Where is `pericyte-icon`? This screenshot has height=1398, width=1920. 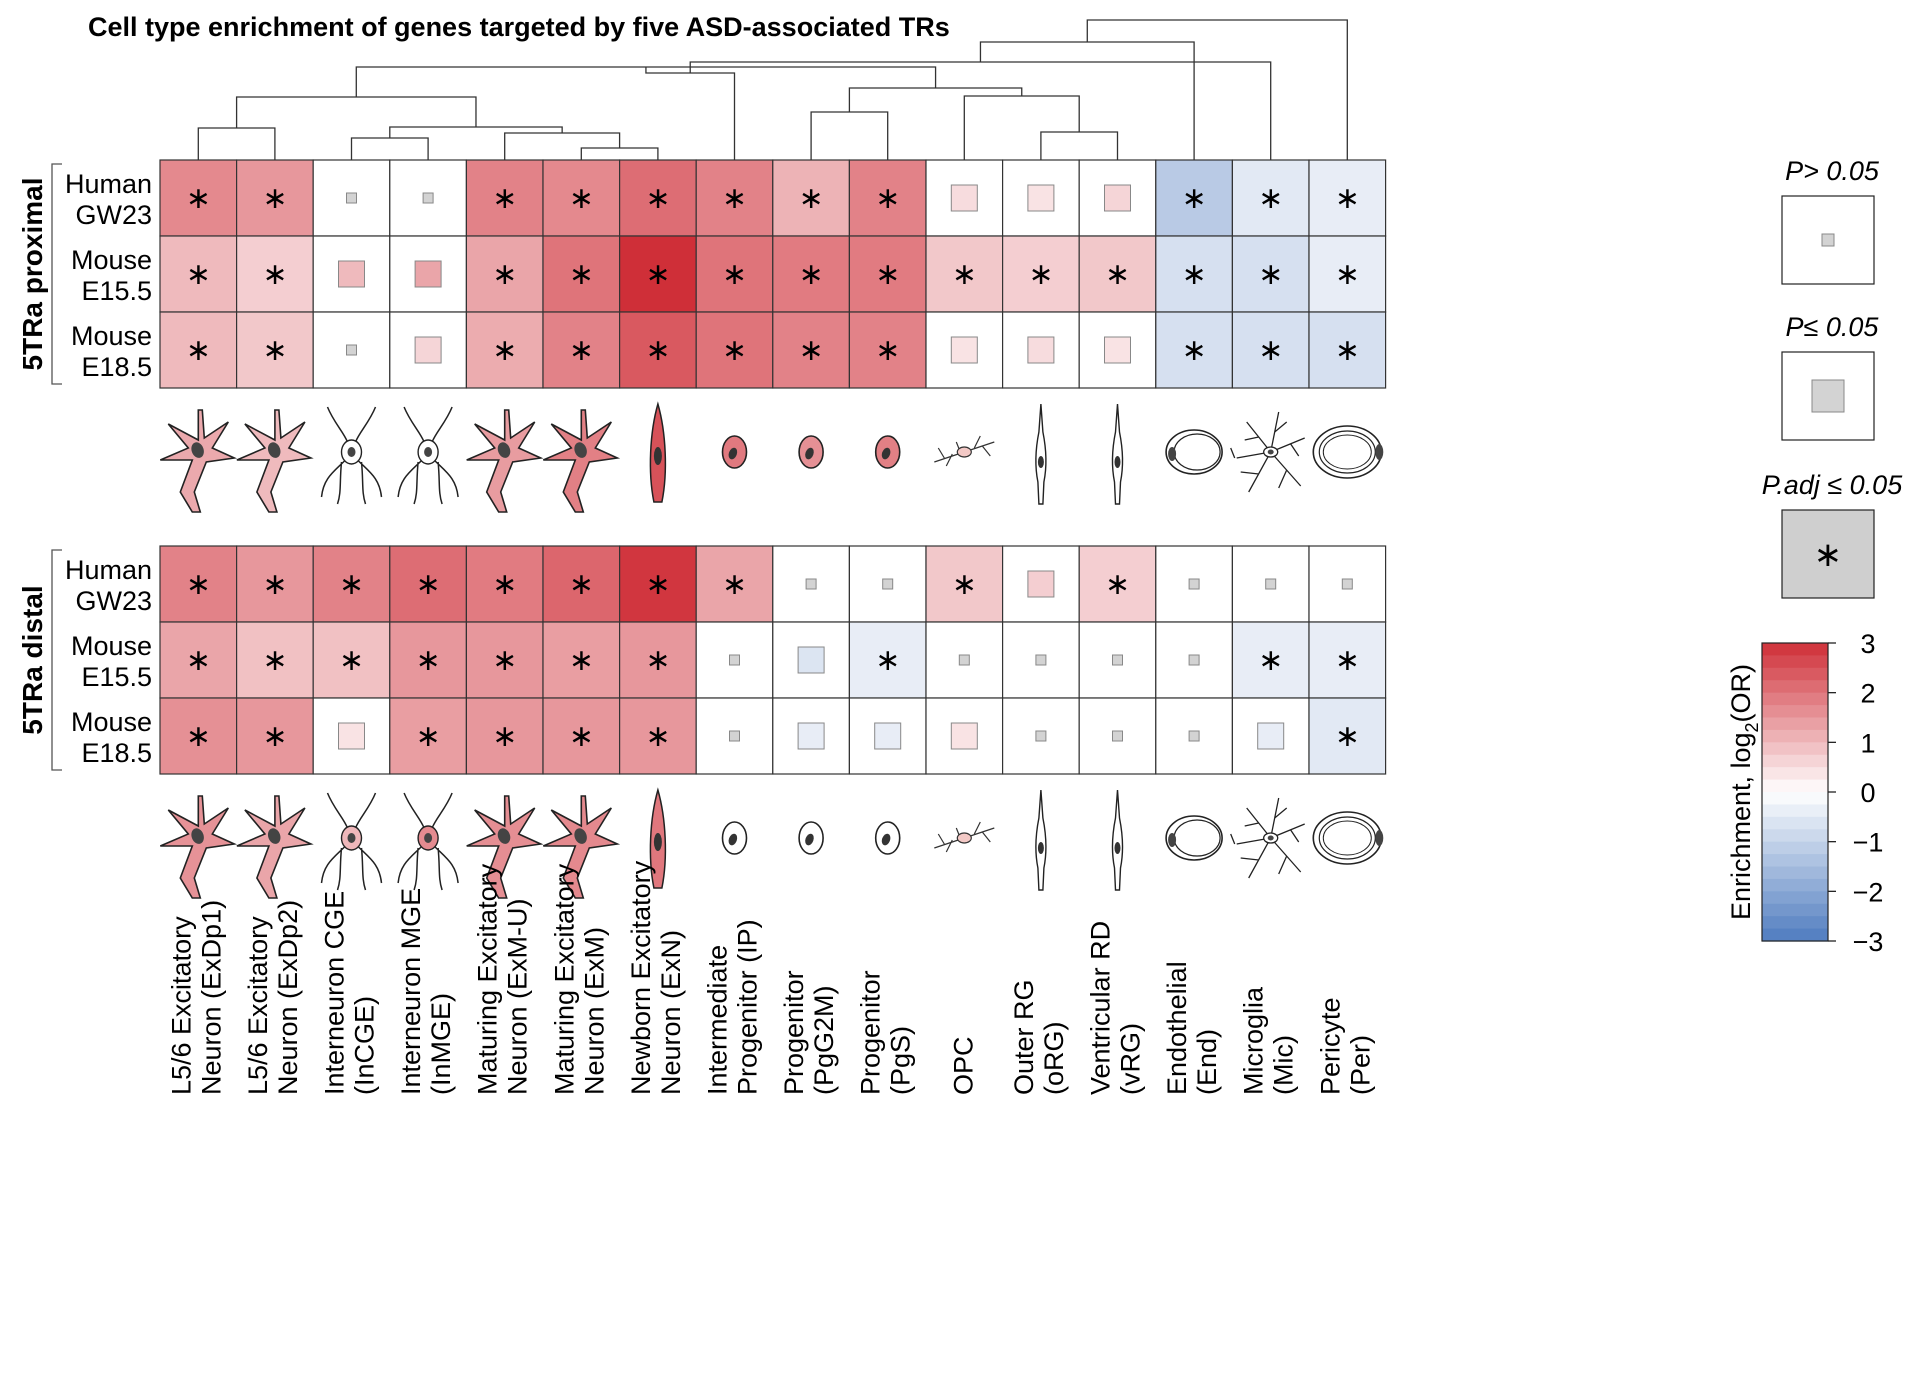
pericyte-icon is located at coordinates (1348, 452).